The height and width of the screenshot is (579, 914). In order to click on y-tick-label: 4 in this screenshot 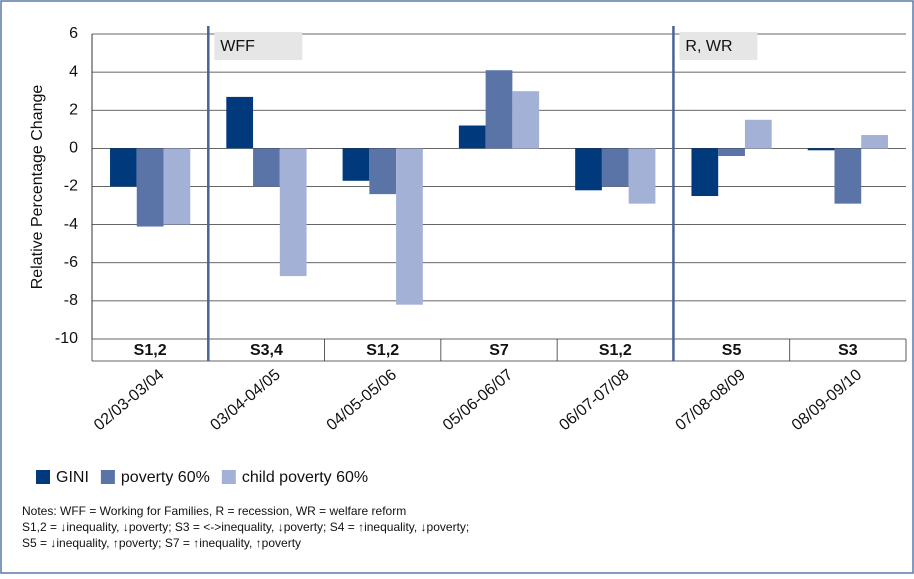, I will do `click(73, 71)`.